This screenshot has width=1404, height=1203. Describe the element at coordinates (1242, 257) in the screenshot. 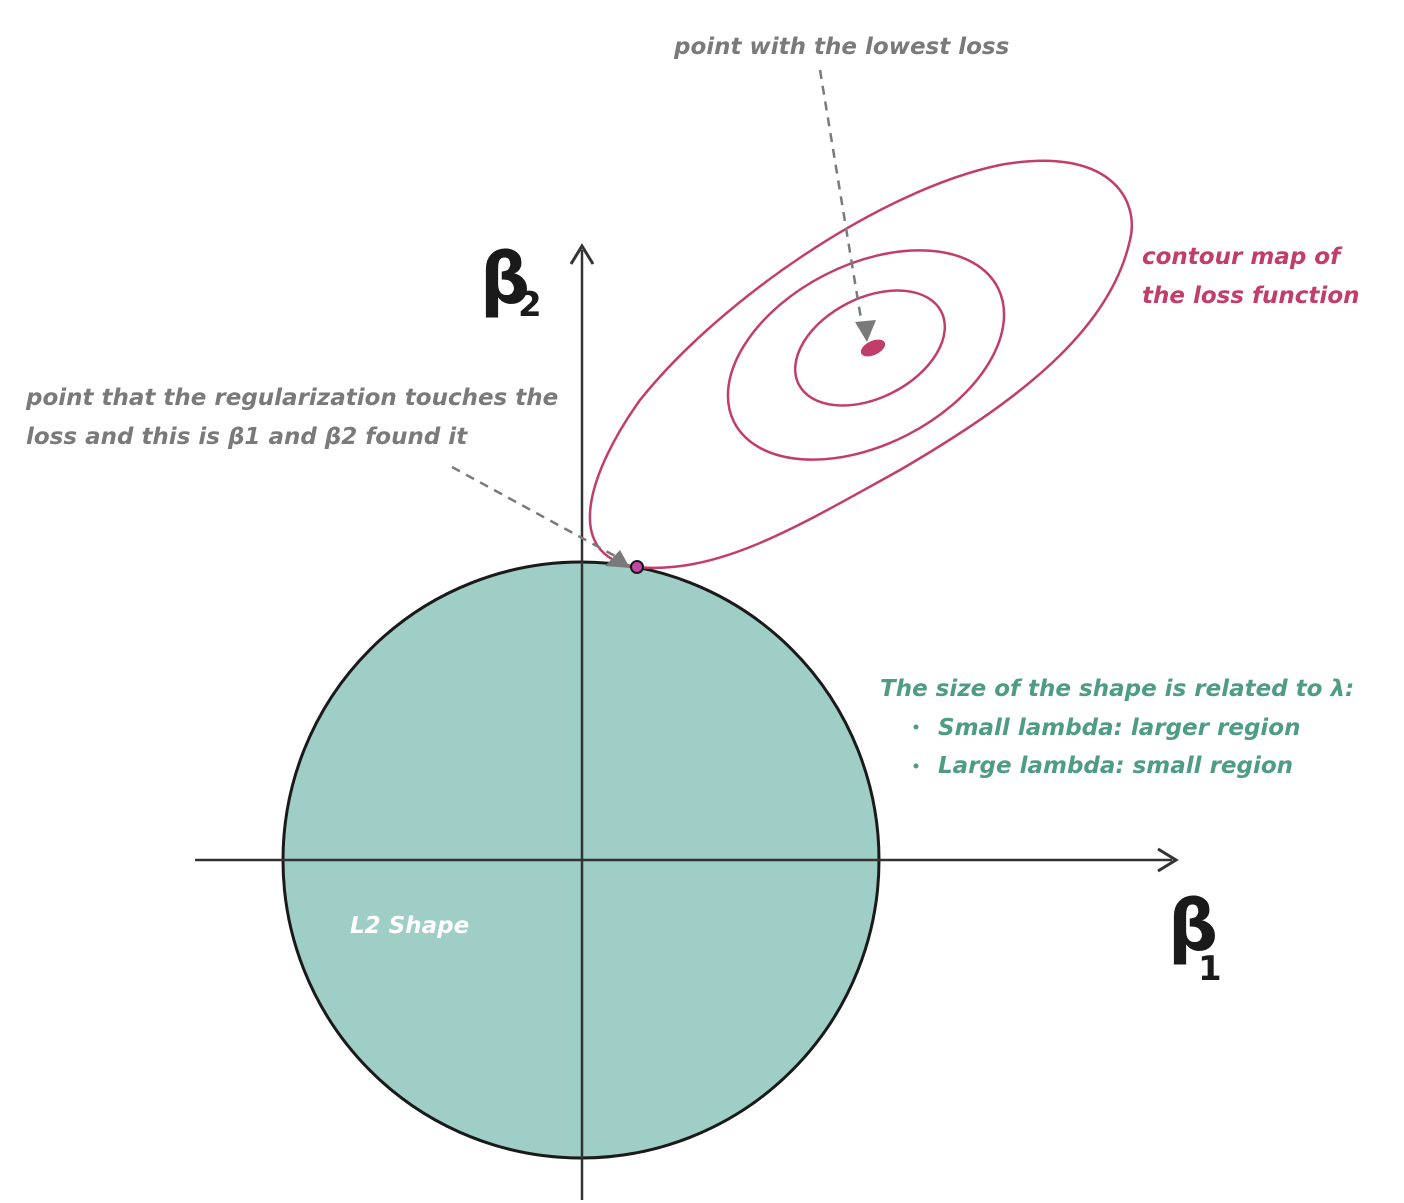

I see `contour-annotation-line1: contour map of` at that location.